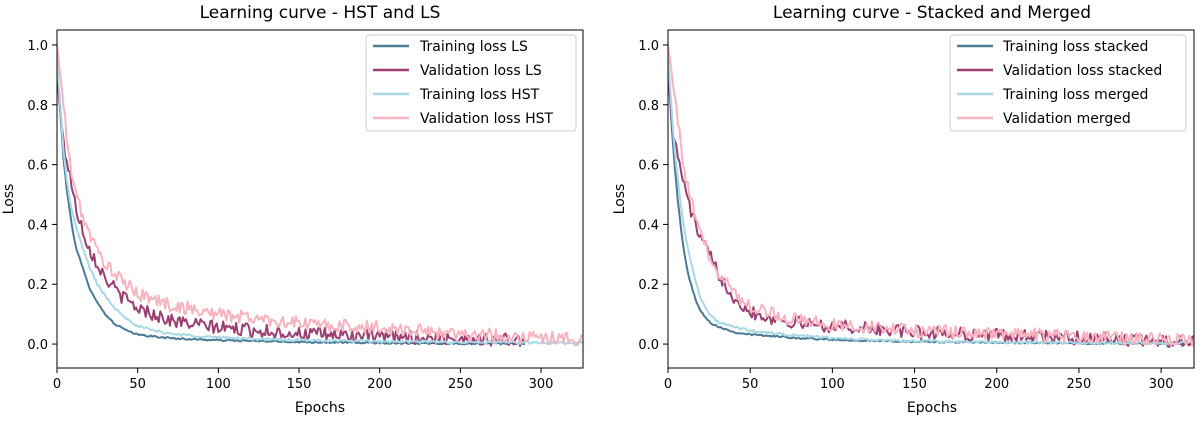 This screenshot has height=422, width=1200. I want to click on legend-item: Validation loss HST, so click(463, 119).